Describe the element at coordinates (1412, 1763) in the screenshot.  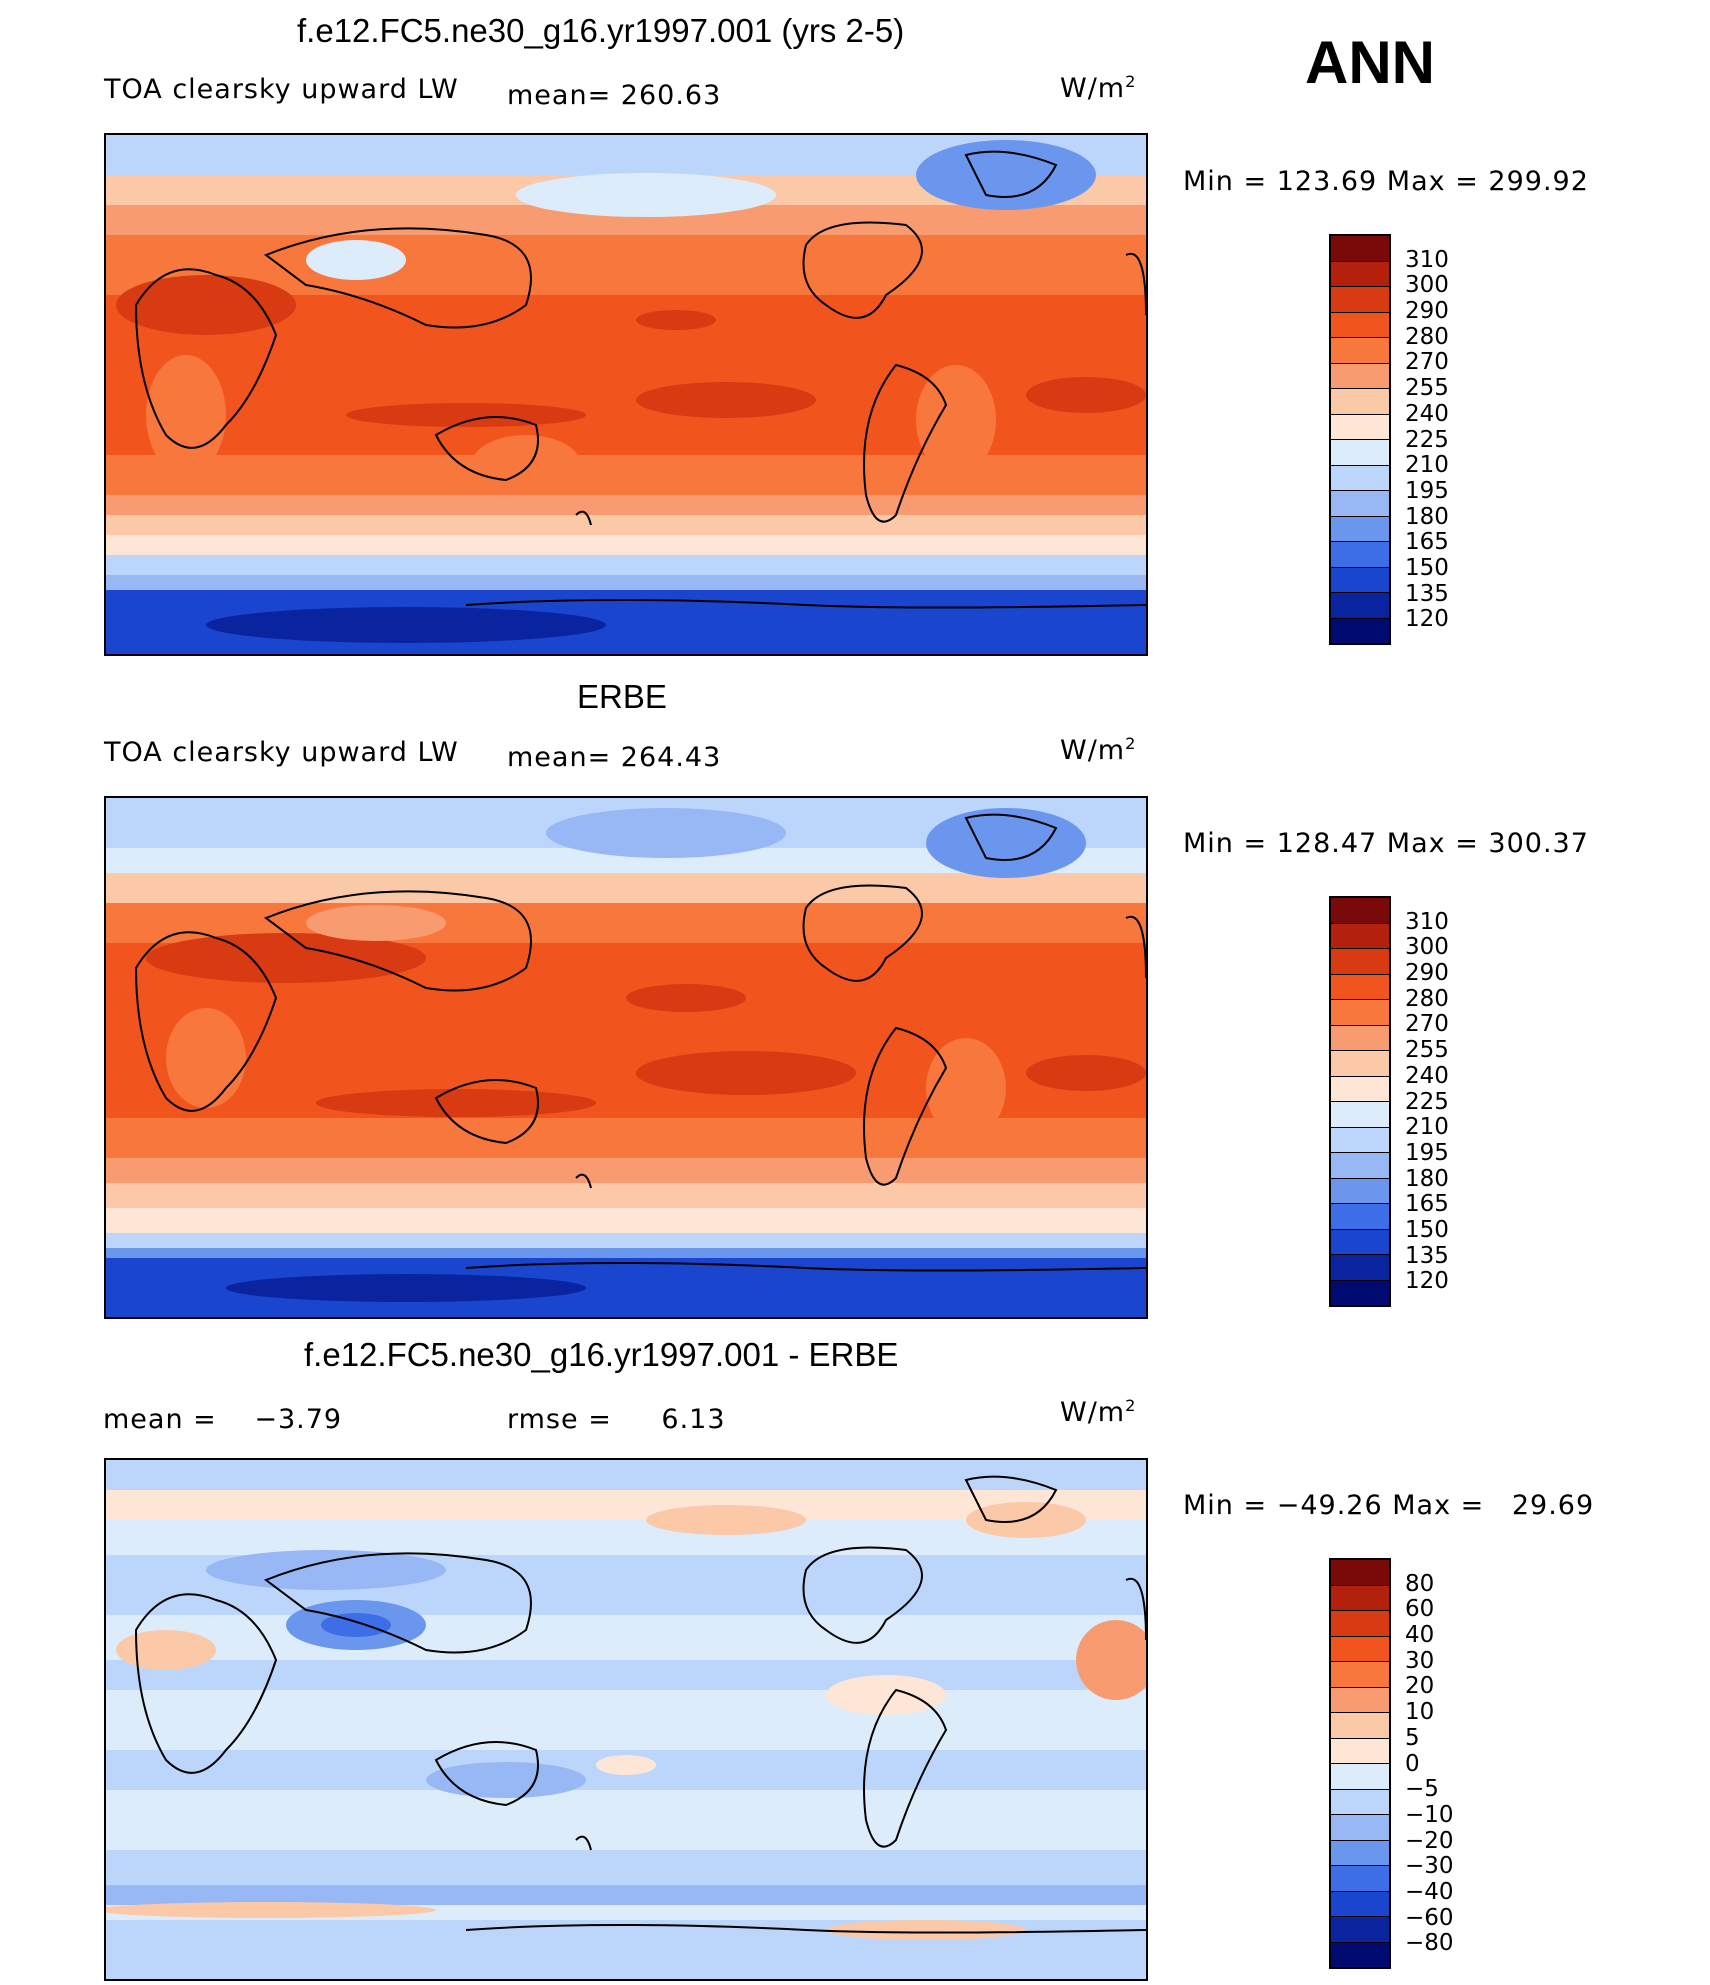
I see `colorbar-label: 0` at that location.